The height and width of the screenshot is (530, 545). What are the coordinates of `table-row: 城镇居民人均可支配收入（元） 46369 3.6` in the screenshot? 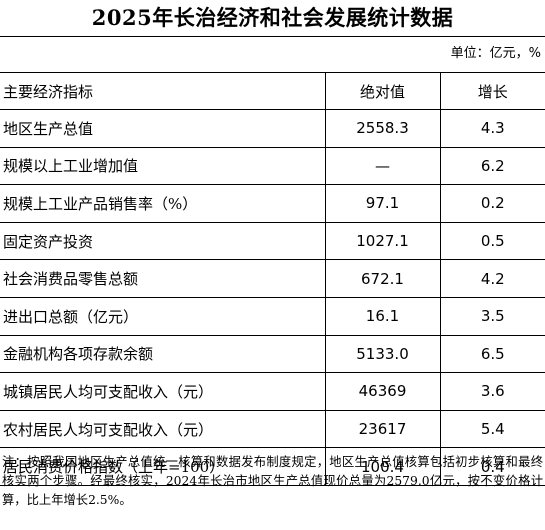 It's located at (272, 391).